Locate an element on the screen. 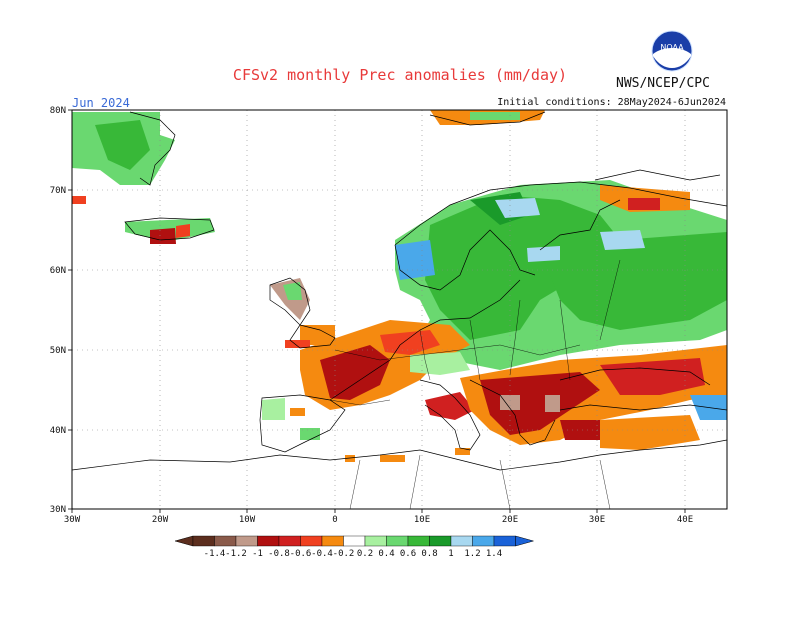 This screenshot has height=618, width=800. lat-label: 60N is located at coordinates (58, 271).